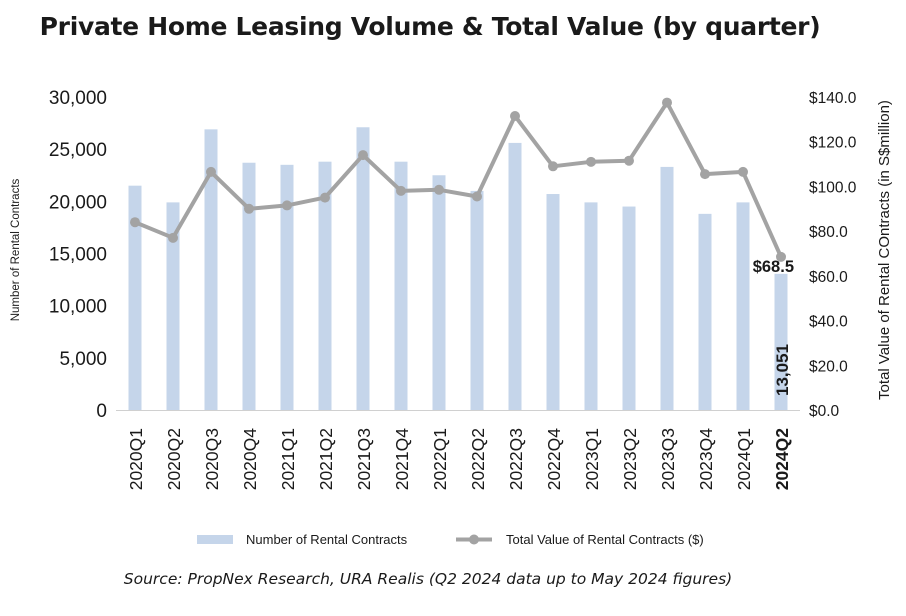 The image size is (906, 616). I want to click on x-tick-label: 2022Q1, so click(440, 459).